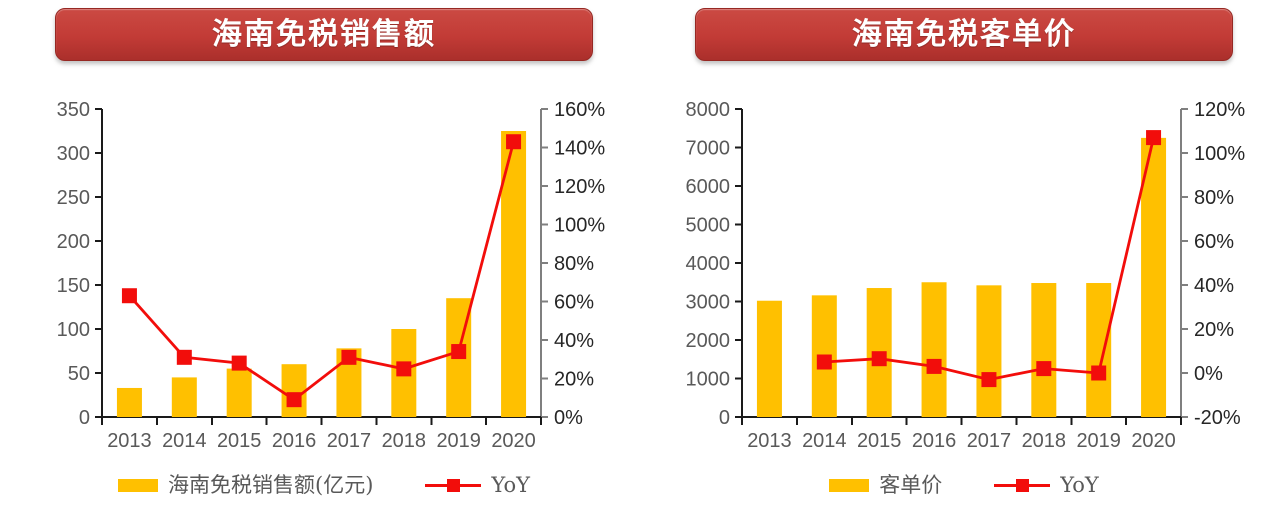 The height and width of the screenshot is (515, 1288). Describe the element at coordinates (73, 330) in the screenshot. I see `svg-text: 100` at that location.